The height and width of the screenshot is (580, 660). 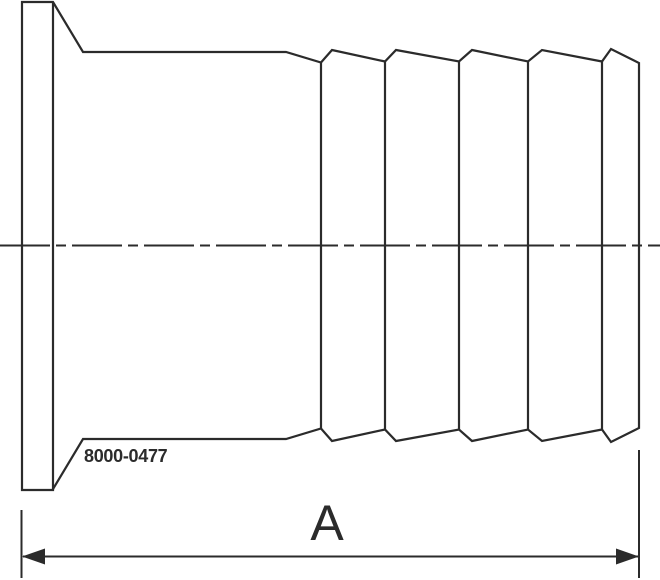 I want to click on dimension-arrowhead-right-icon, so click(x=627, y=556).